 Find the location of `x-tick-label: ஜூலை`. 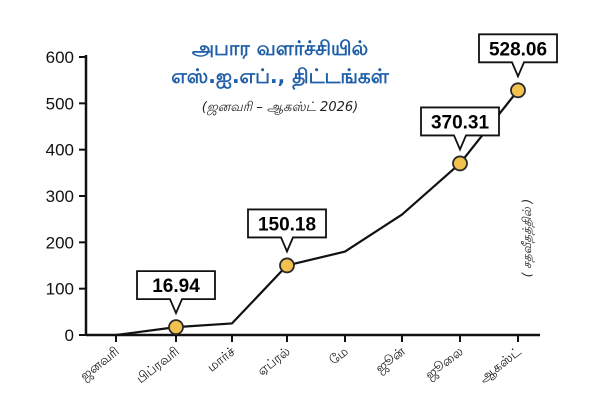

x-tick-label: ஜூலை is located at coordinates (445, 363).